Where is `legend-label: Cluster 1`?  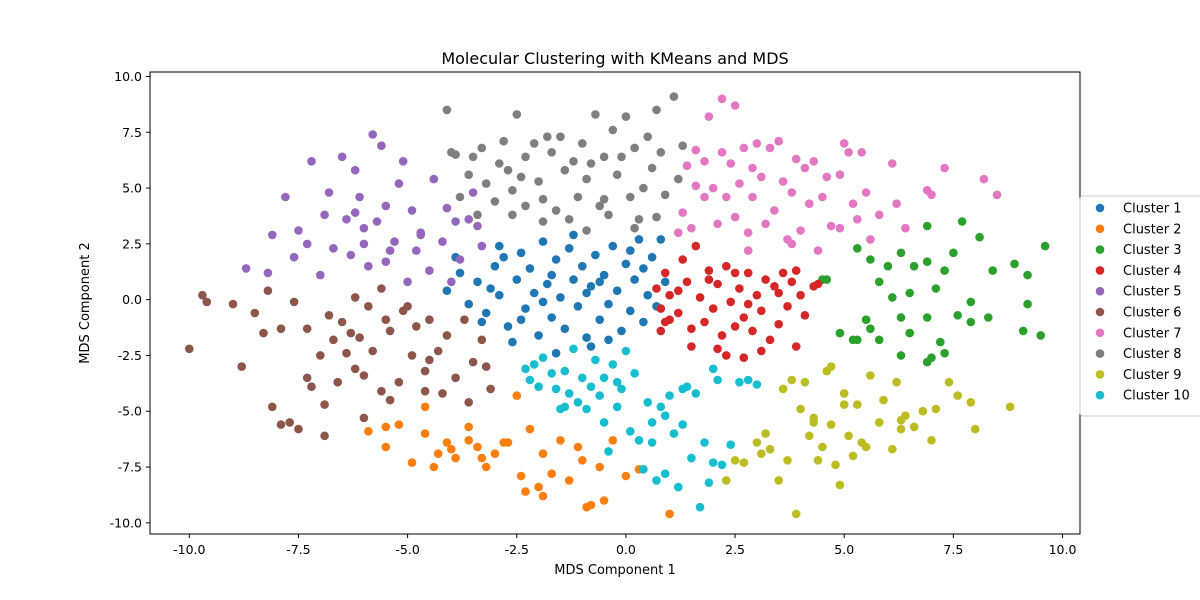 legend-label: Cluster 1 is located at coordinates (1152, 209).